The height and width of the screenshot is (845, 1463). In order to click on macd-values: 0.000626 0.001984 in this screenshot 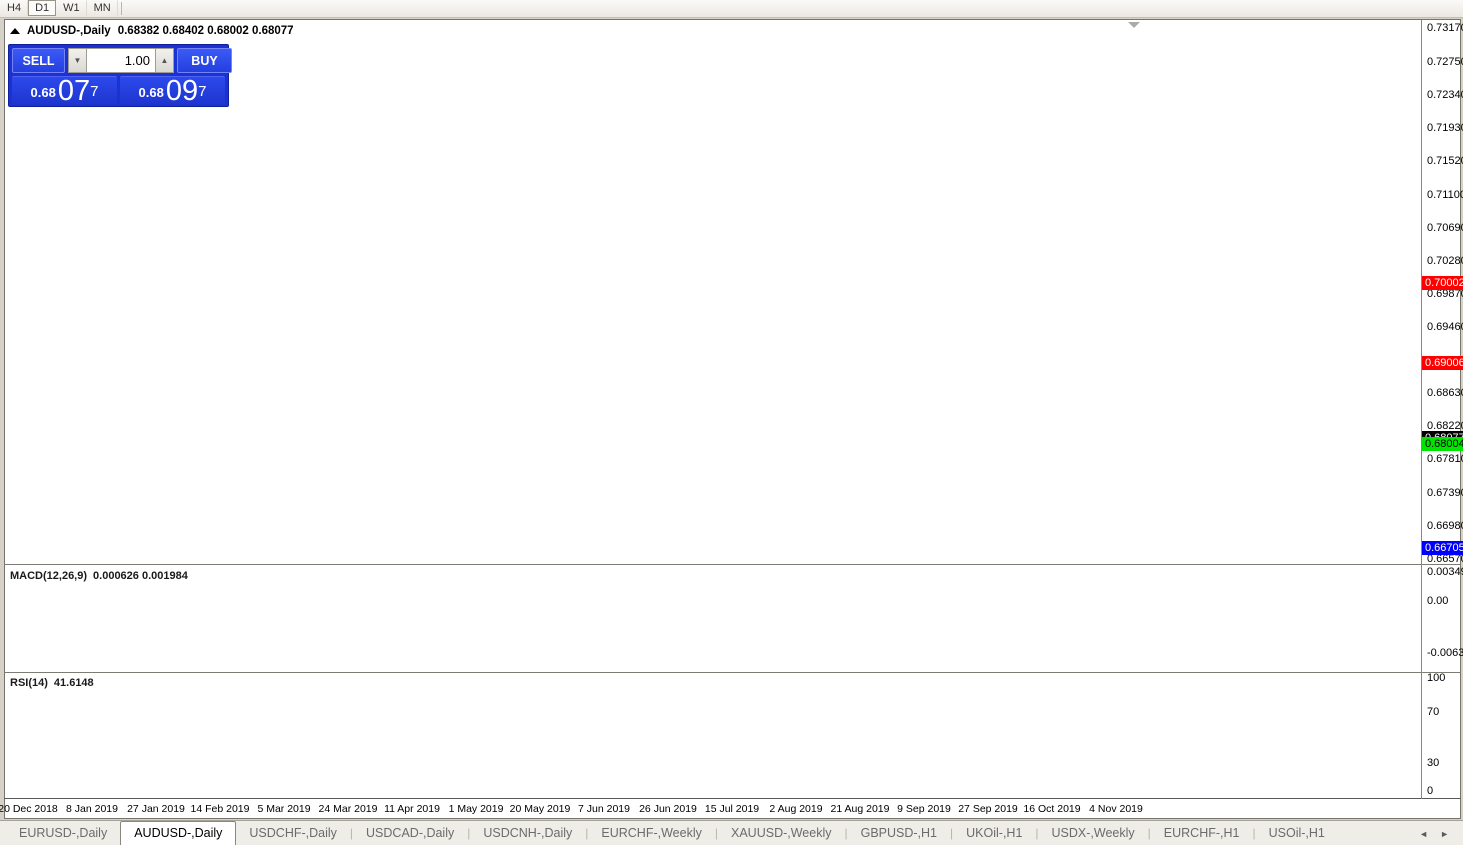, I will do `click(140, 576)`.